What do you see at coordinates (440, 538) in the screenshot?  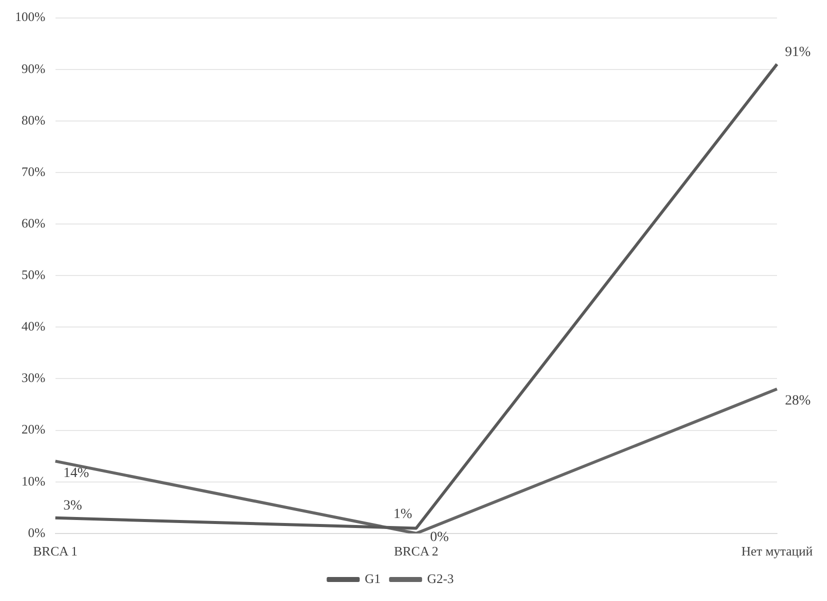 I see `data-label: 0%` at bounding box center [440, 538].